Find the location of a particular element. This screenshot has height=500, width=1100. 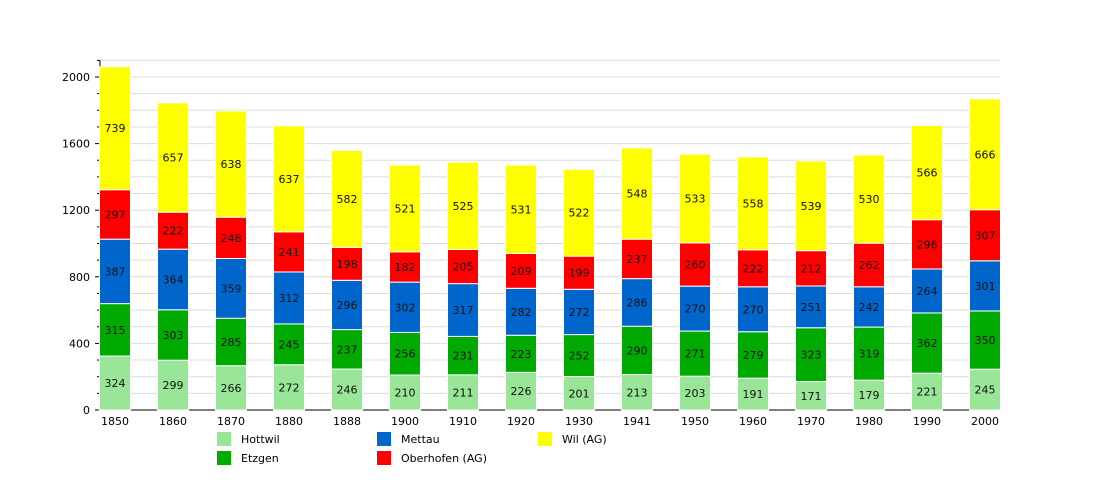

data-label: 212 is located at coordinates (811, 268).